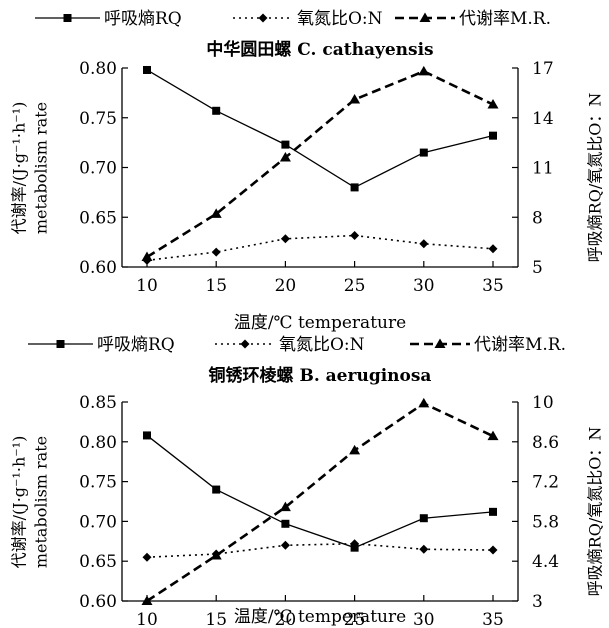 The image size is (609, 628). I want to click on y-right-tick-label: 14, so click(543, 119).